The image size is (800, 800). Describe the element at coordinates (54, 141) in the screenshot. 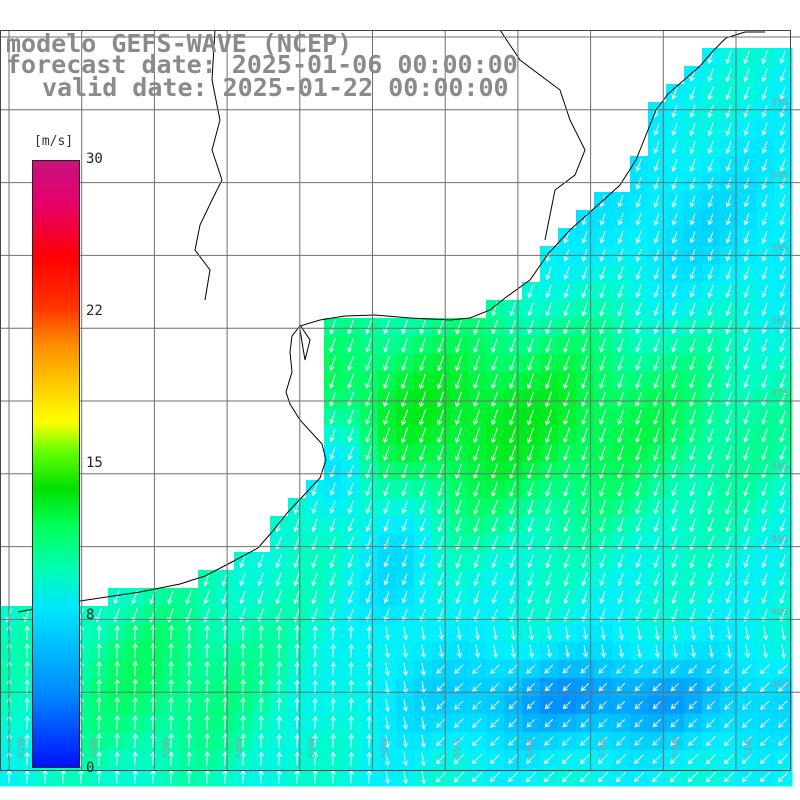

I see `colorbar-unit: [m/s]` at that location.